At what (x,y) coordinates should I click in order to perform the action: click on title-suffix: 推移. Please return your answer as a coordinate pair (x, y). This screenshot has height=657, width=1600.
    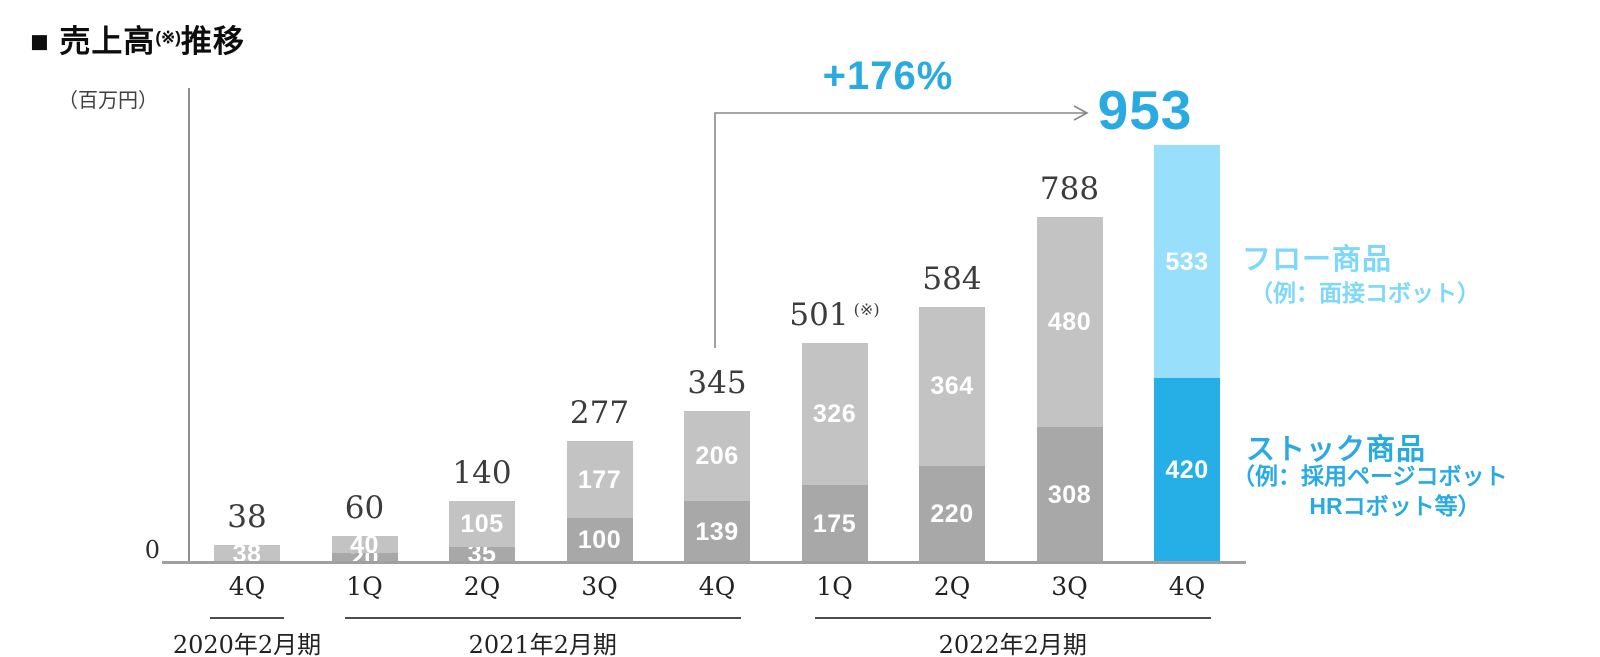
    Looking at the image, I should click on (212, 41).